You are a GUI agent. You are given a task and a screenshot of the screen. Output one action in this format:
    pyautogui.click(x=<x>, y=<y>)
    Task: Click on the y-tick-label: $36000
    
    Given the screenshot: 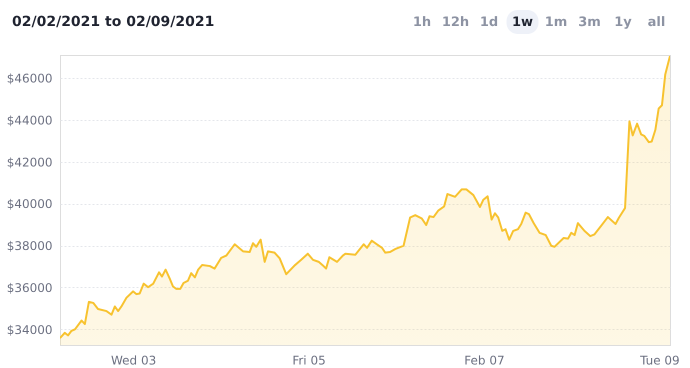 What is the action you would take?
    pyautogui.click(x=29, y=287)
    